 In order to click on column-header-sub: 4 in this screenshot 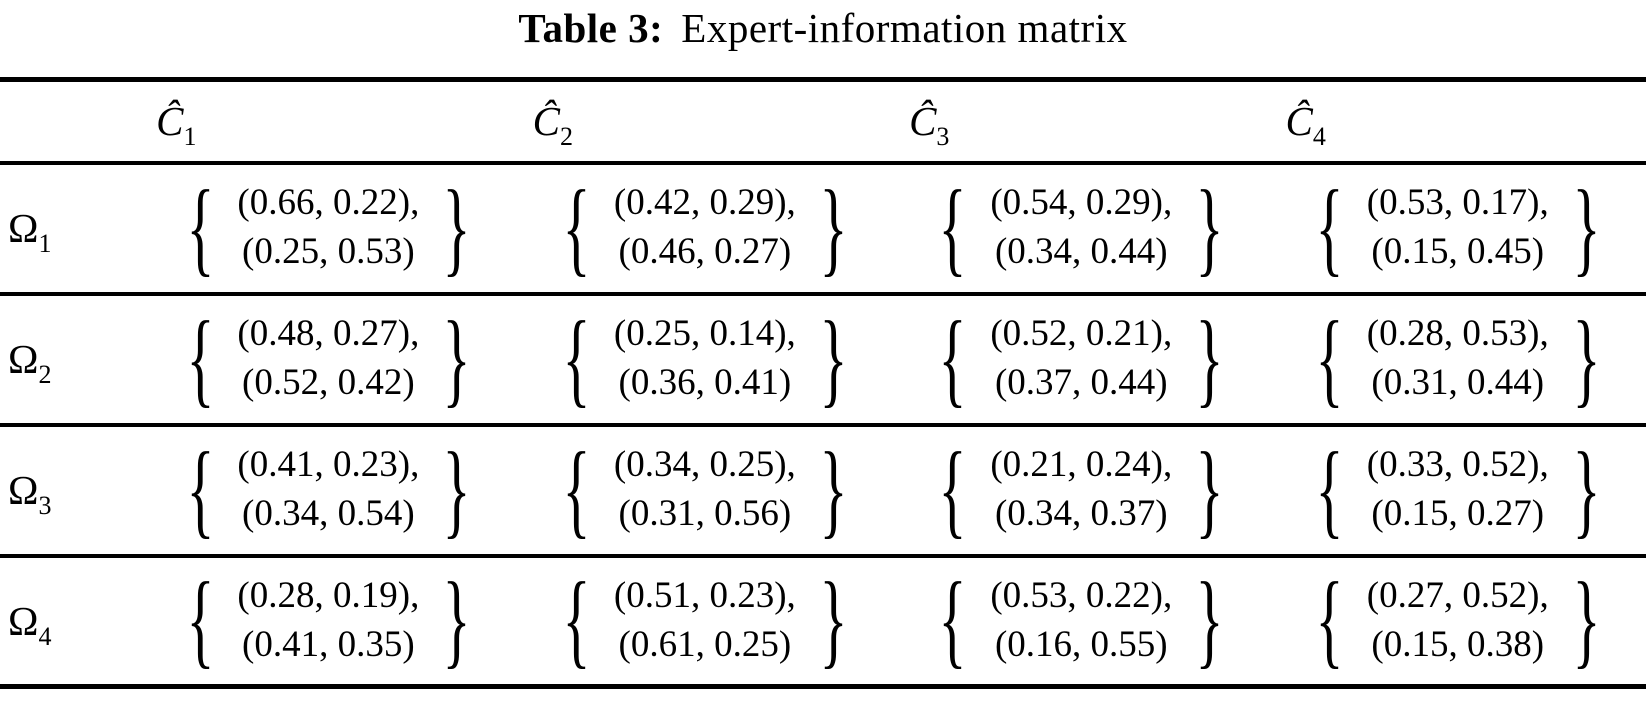, I will do `click(1319, 137)`.